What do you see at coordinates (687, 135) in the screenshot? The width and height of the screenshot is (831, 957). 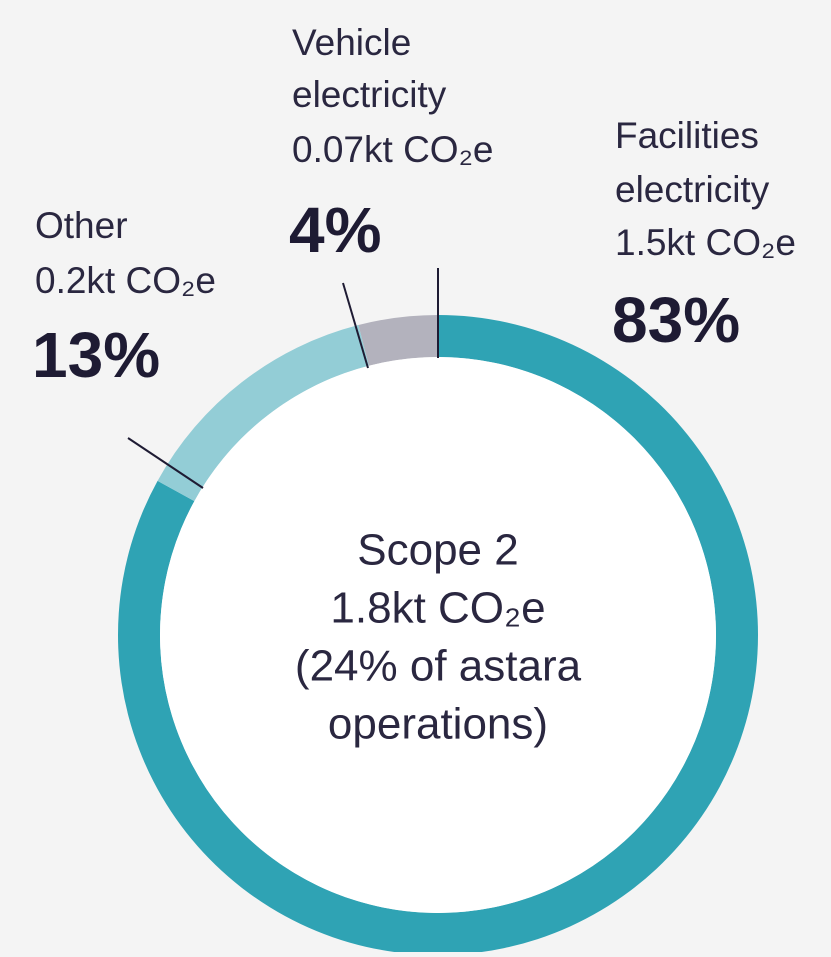 I see `segment-label: Facilities` at bounding box center [687, 135].